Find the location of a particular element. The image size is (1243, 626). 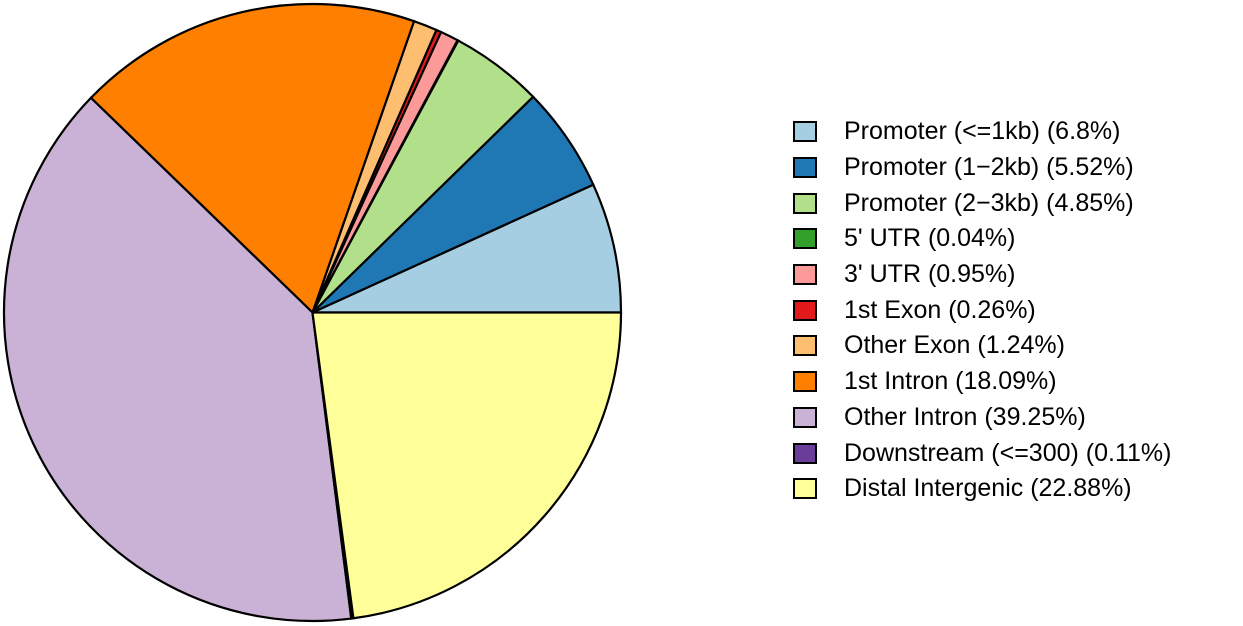

legend-item: 1st Exon (0.26%) is located at coordinates (982, 310).